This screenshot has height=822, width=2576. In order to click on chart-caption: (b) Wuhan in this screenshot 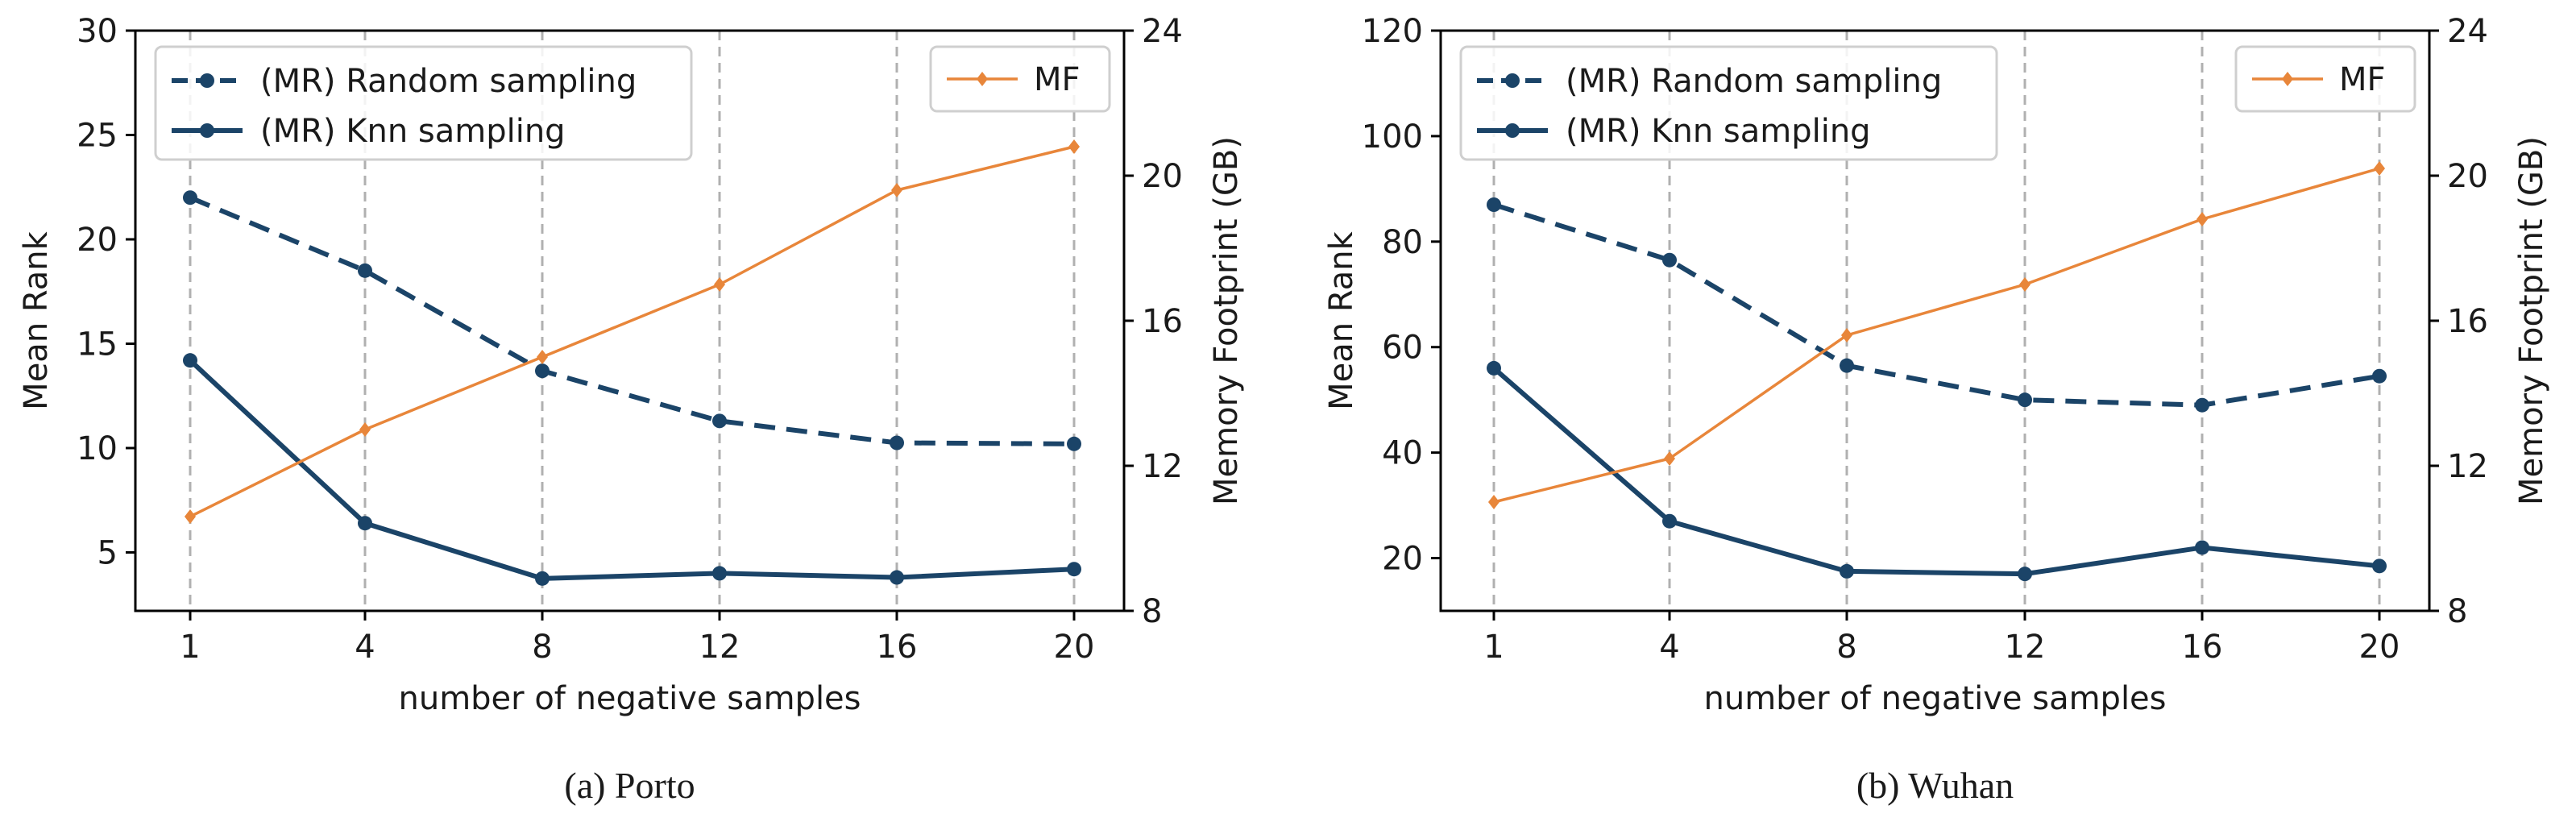, I will do `click(1935, 786)`.